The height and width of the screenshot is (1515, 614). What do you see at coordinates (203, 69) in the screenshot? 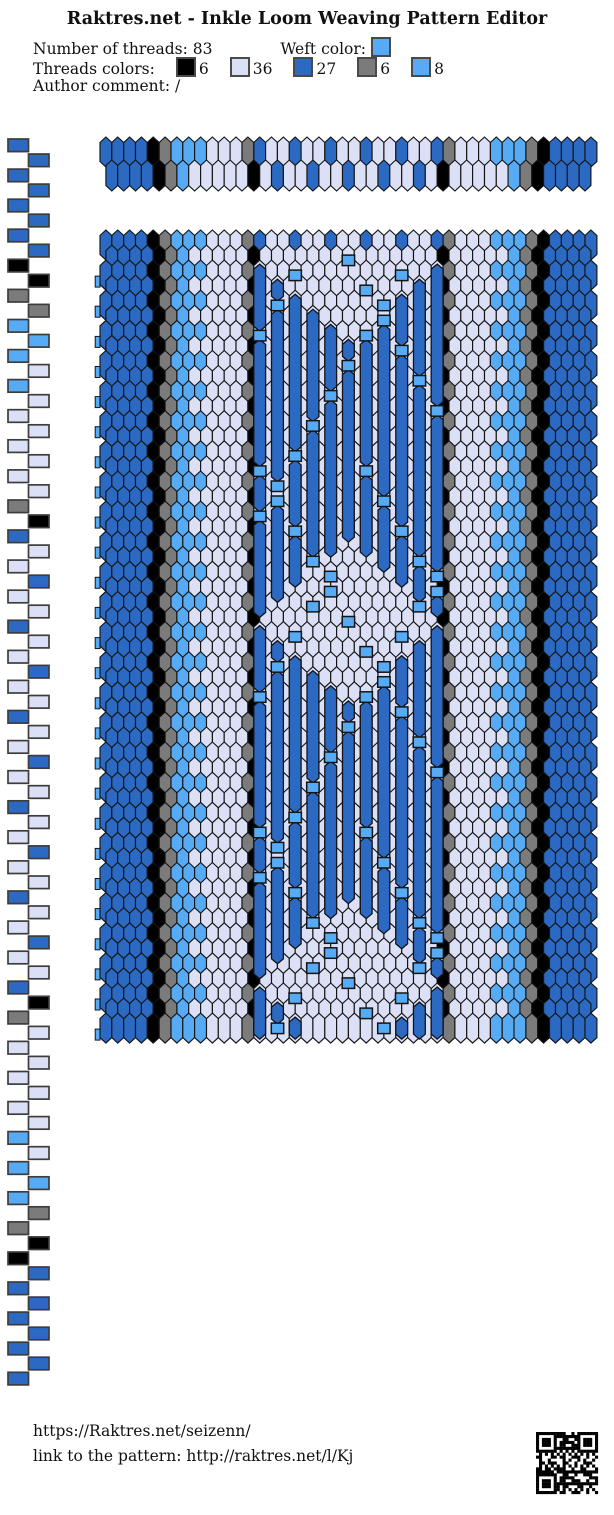
I see `color-count-black: 6` at bounding box center [203, 69].